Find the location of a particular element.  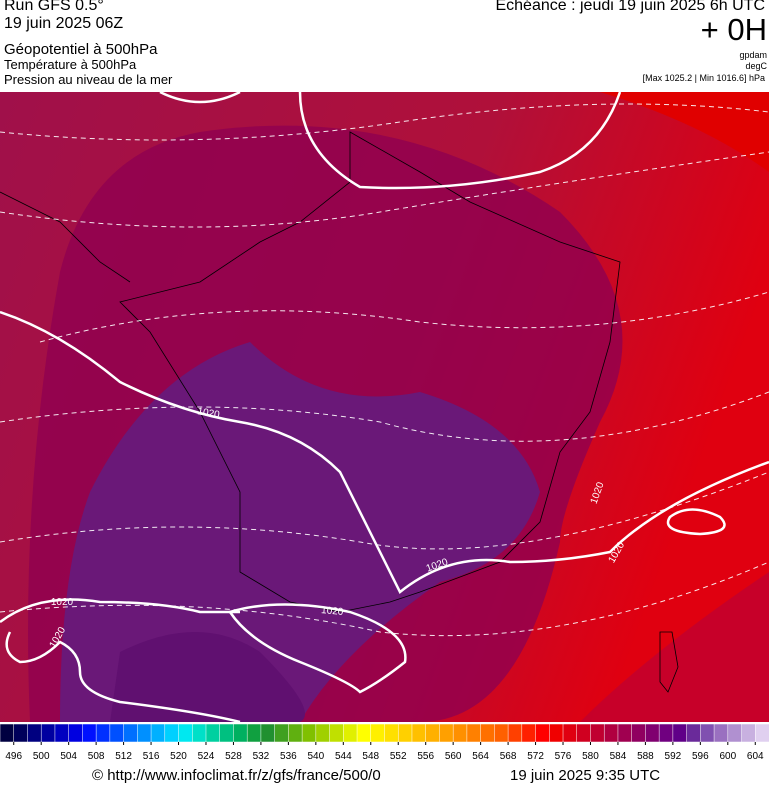

colorbar-label: 552 is located at coordinates (398, 756).